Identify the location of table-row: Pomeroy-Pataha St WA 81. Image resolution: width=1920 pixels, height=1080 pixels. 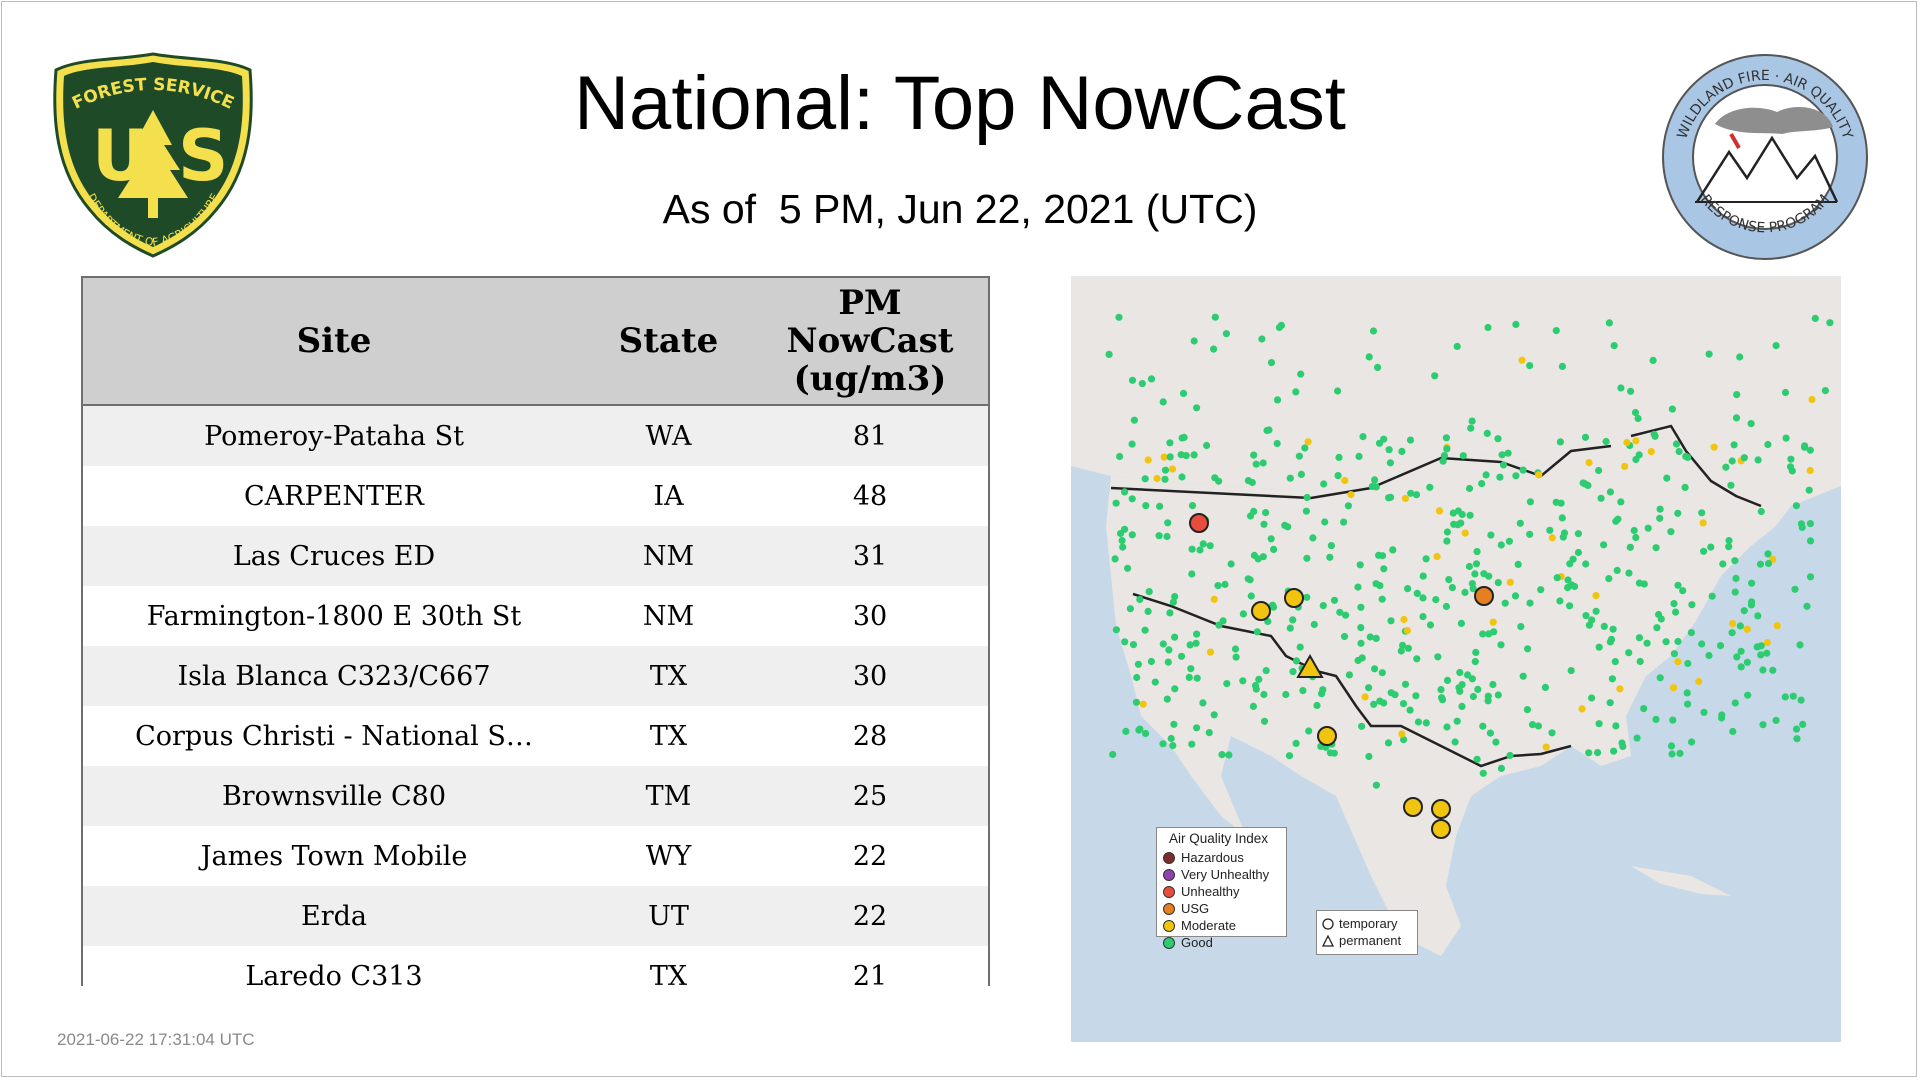
(535, 435).